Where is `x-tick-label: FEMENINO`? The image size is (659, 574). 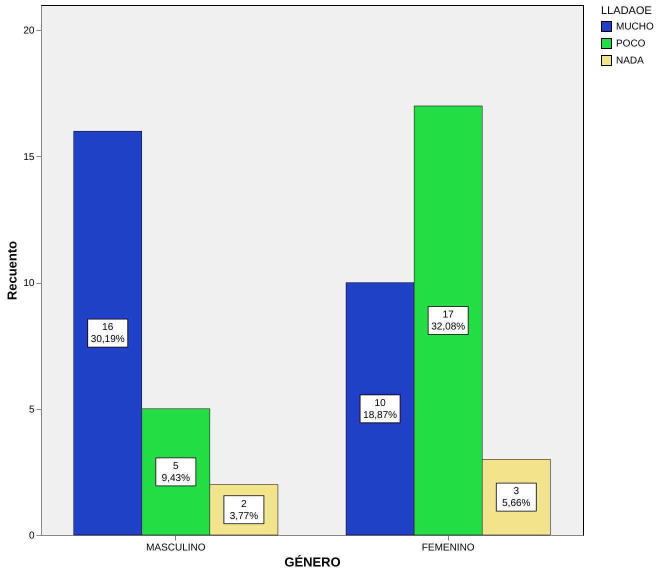
x-tick-label: FEMENINO is located at coordinates (448, 548).